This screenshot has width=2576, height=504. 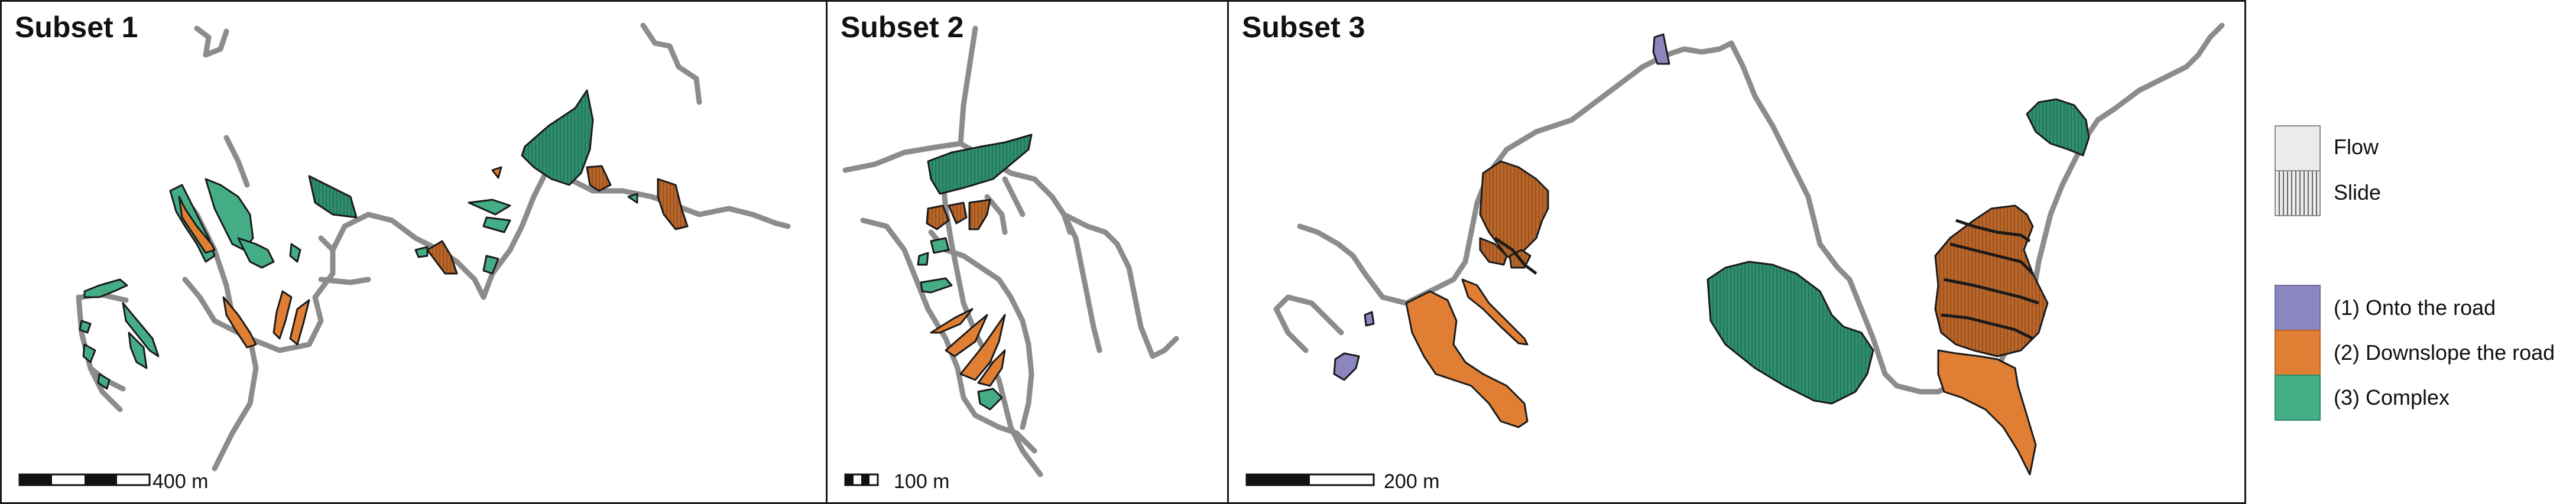 I want to click on legend-label-flow: Flow, so click(x=2356, y=147).